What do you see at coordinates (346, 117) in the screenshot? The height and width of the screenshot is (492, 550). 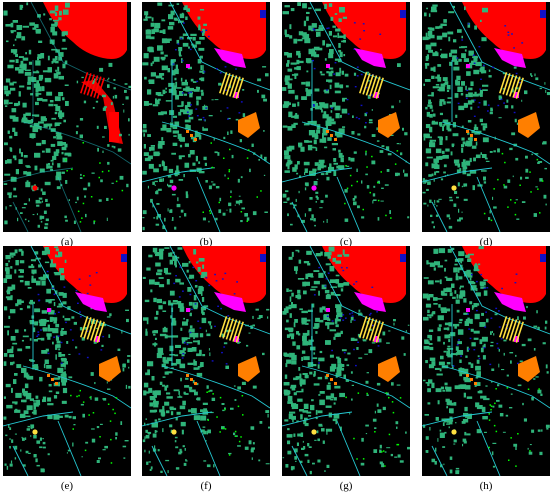 I see `panel-c: (c)` at bounding box center [346, 117].